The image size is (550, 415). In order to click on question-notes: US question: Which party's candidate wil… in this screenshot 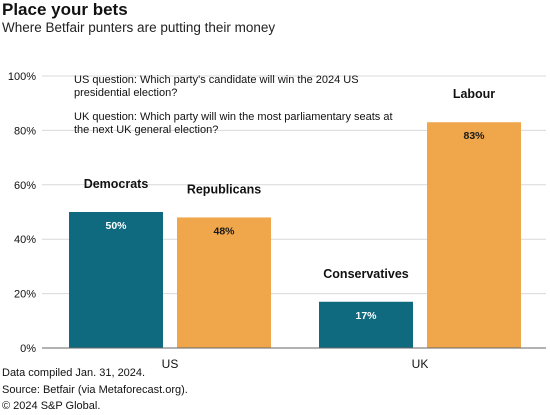, I will do `click(233, 105)`.